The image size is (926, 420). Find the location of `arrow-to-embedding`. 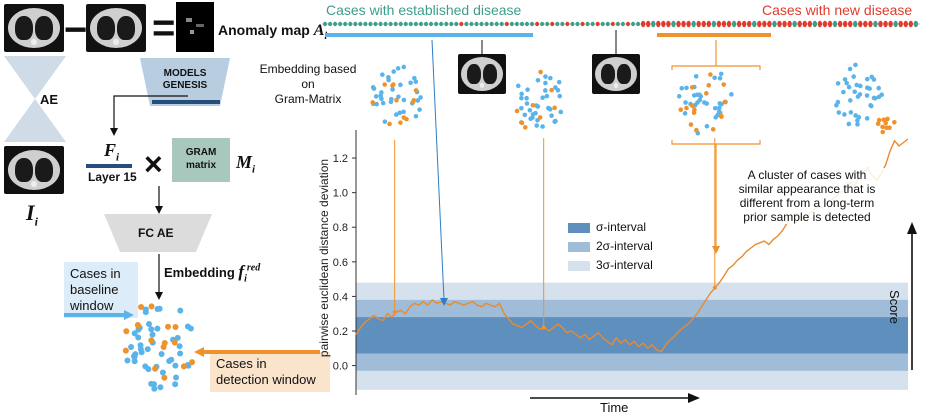

arrow-to-embedding is located at coordinates (159, 277).